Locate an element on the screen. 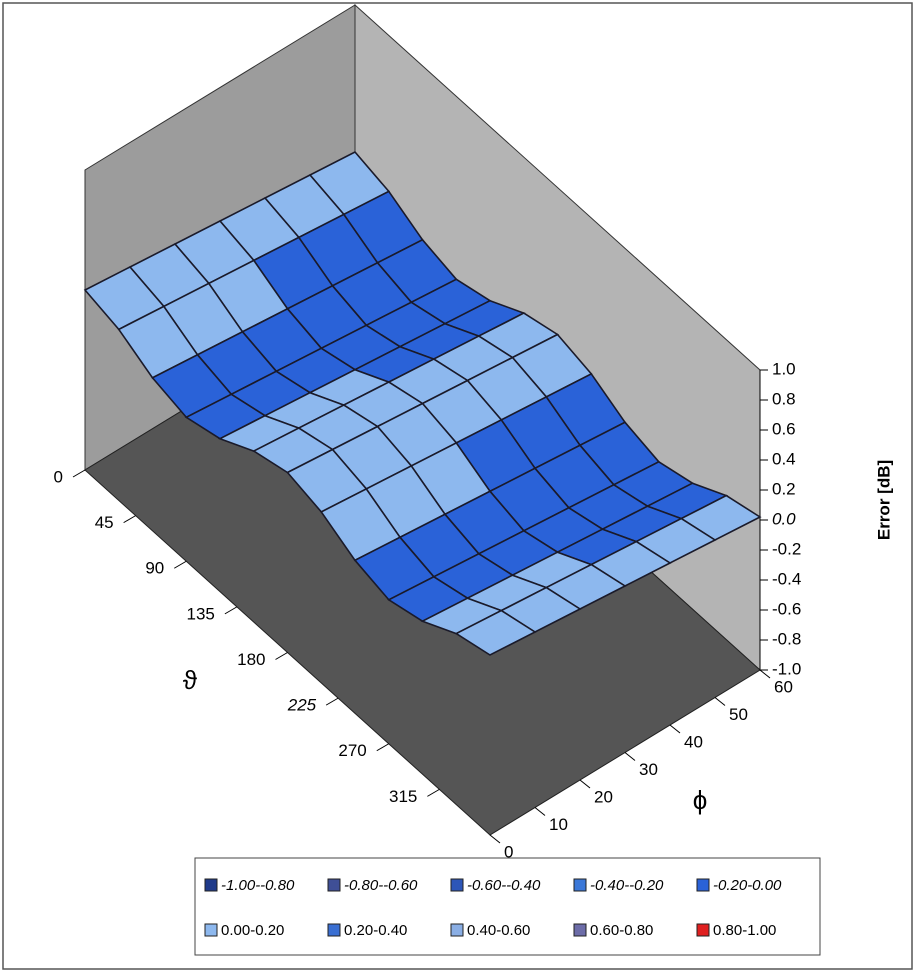 This screenshot has height=973, width=916. x-axis-title: ϑ is located at coordinates (190, 680).